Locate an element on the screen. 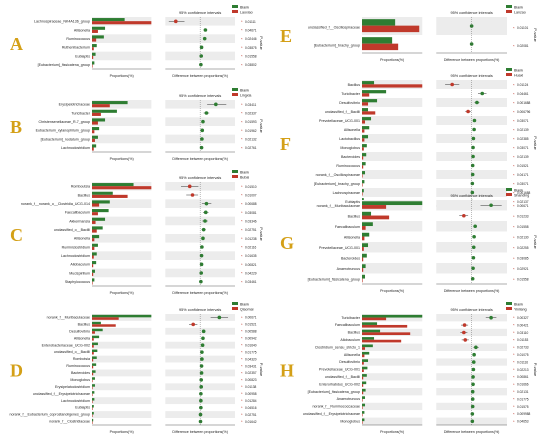  feature-label: Bacillus is located at coordinates (354, 333).